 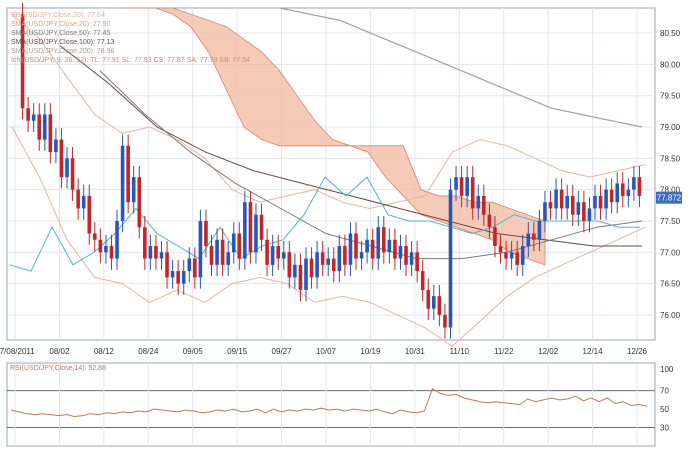 I want to click on last-price-tag: 77.872, so click(x=669, y=197).